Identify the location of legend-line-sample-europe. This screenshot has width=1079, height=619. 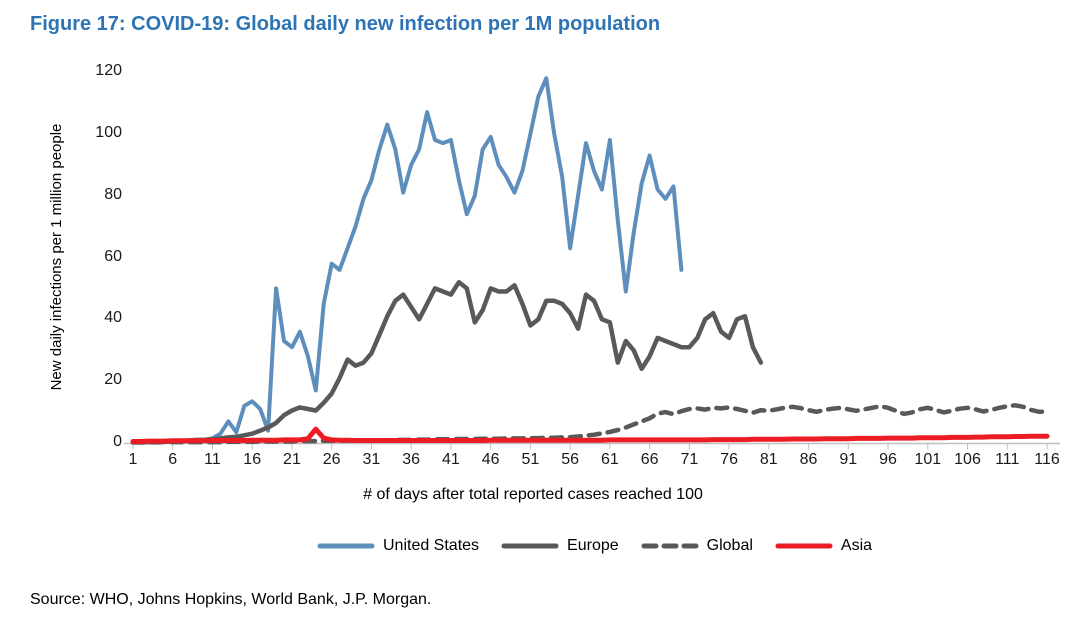
(530, 546).